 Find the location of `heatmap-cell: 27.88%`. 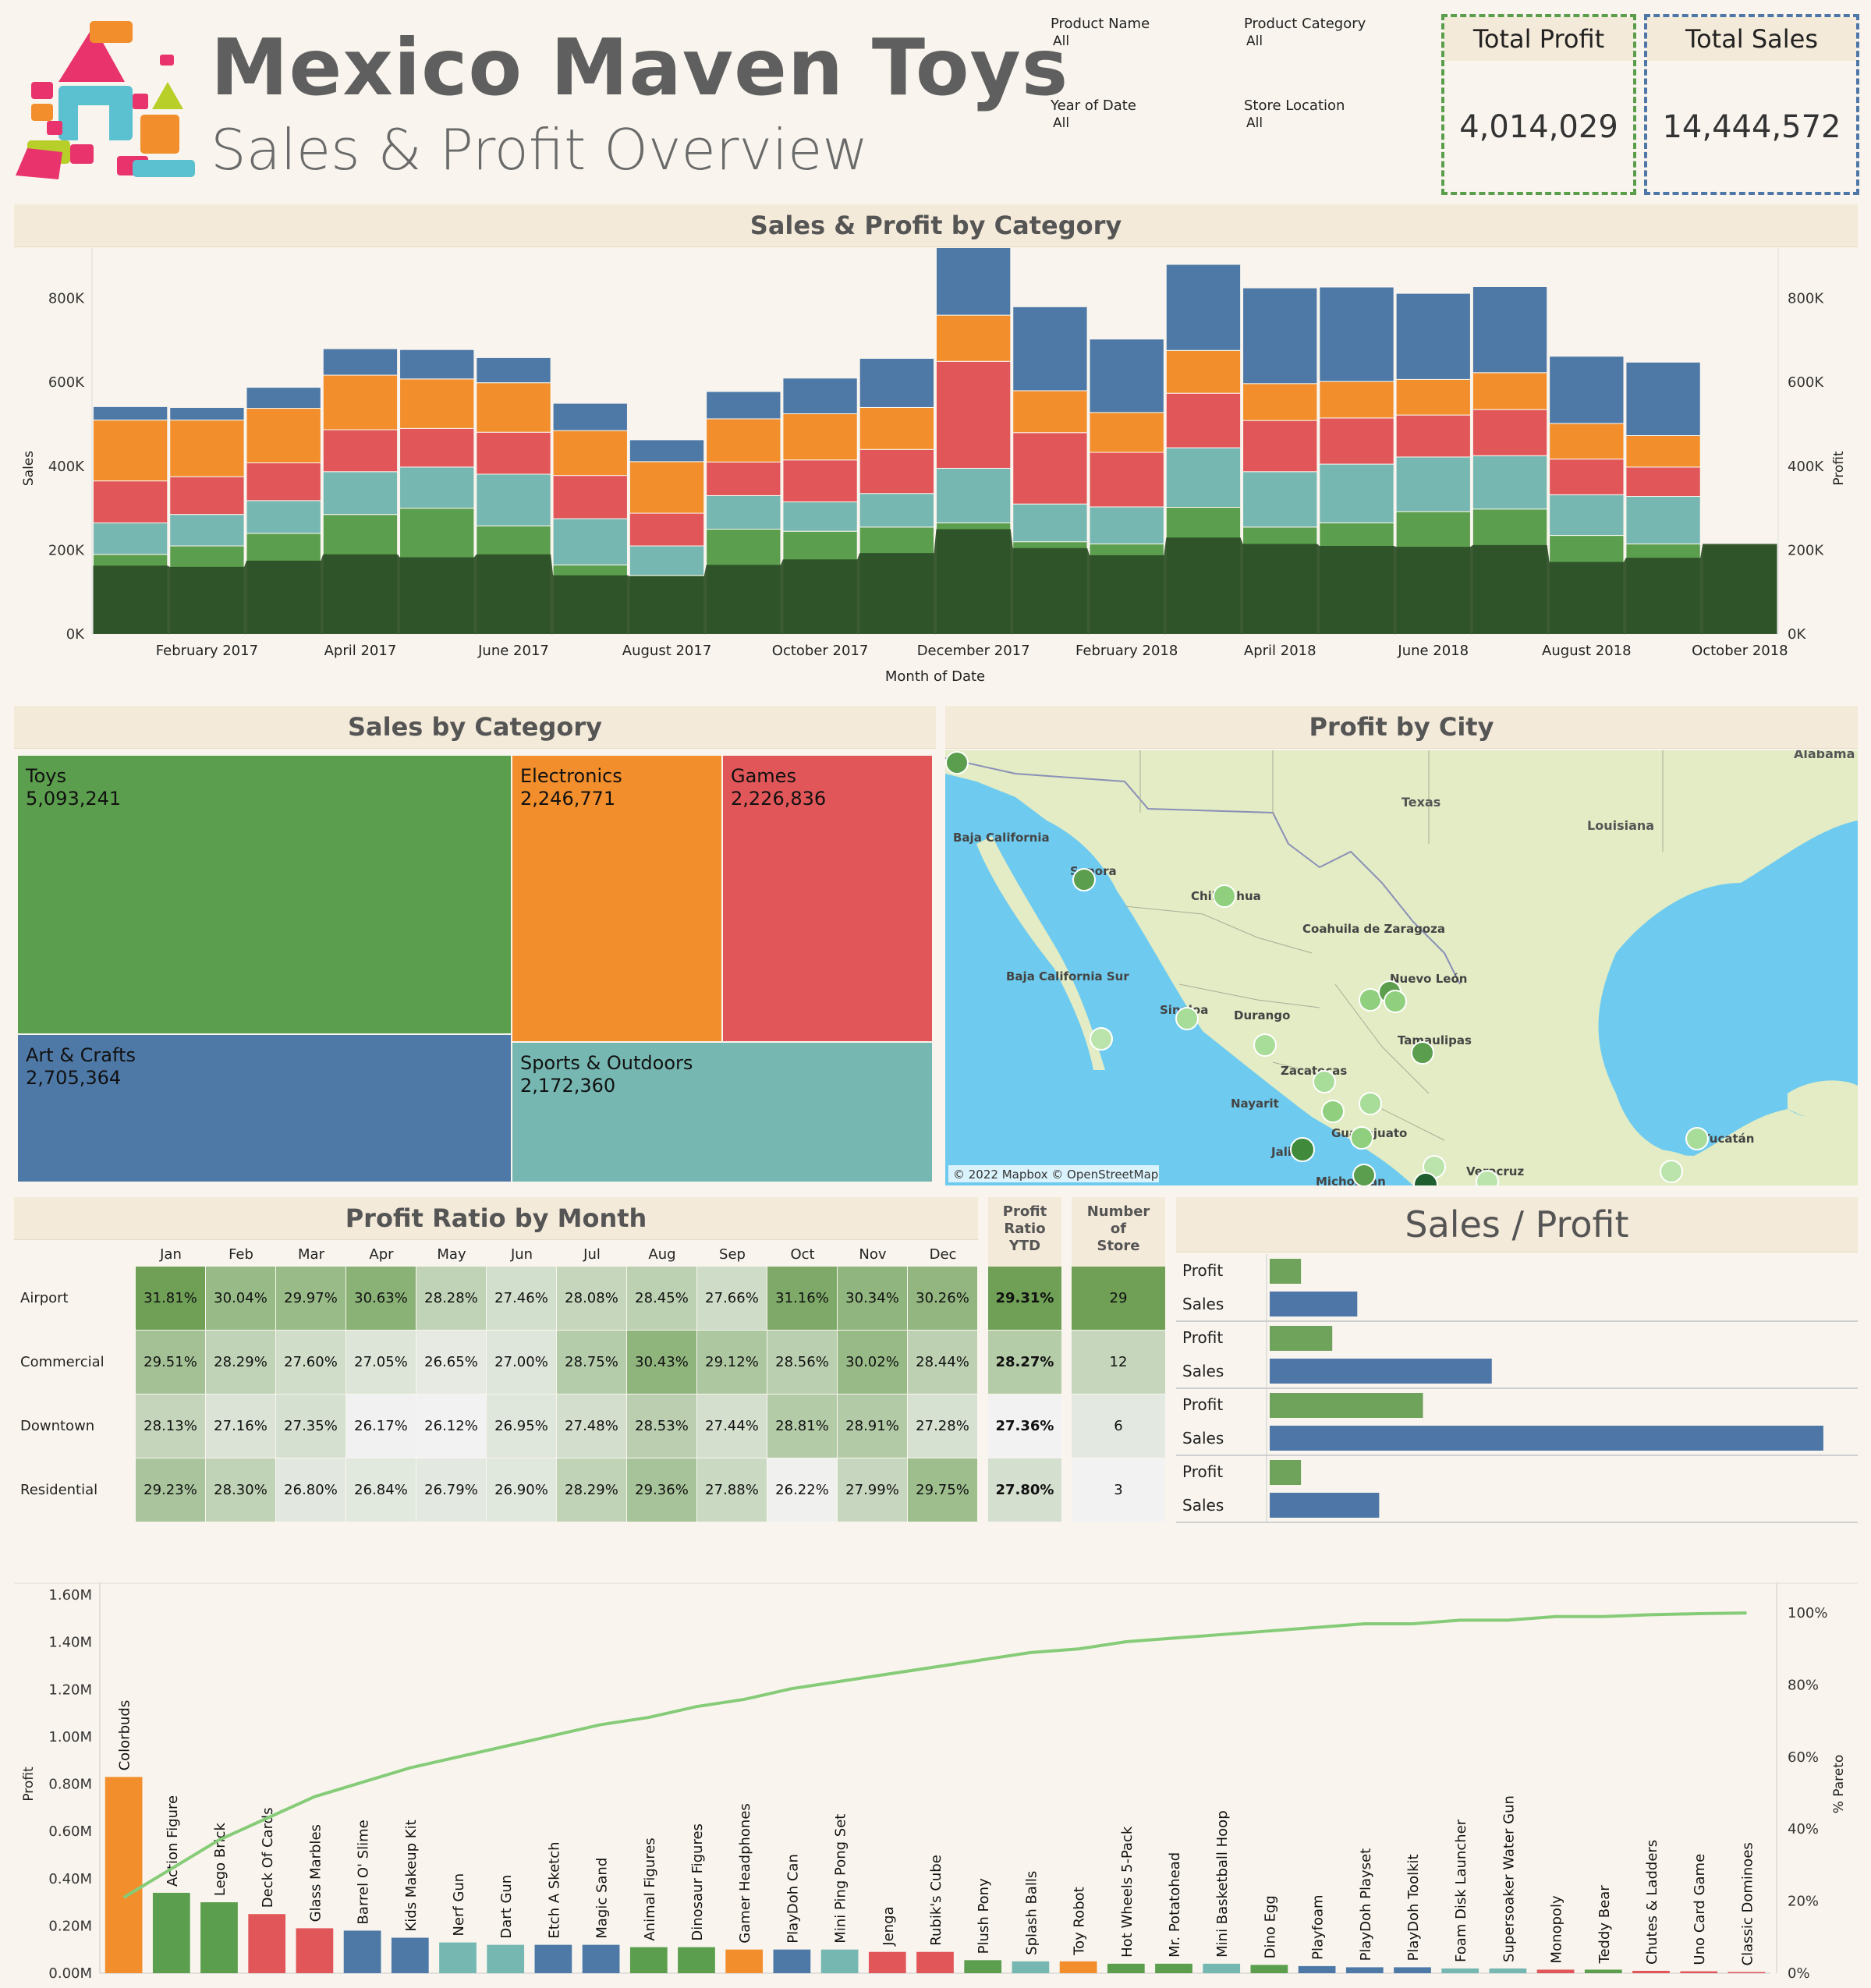

heatmap-cell: 27.88% is located at coordinates (732, 1490).